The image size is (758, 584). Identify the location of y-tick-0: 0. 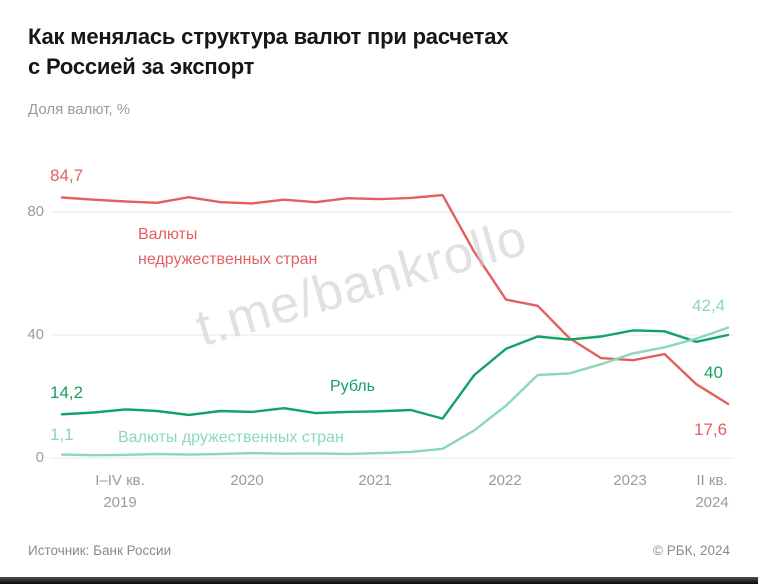
(39, 457).